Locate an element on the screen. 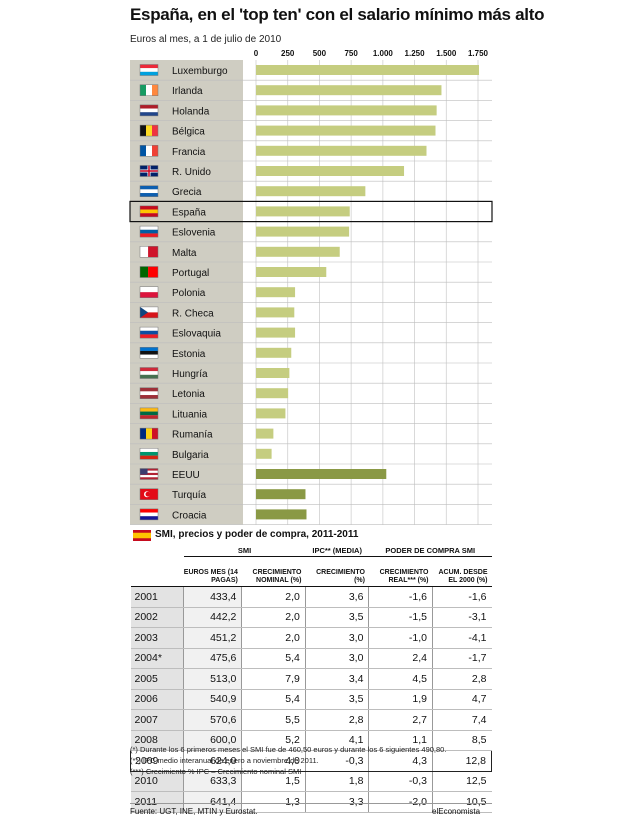 This screenshot has width=630, height=819. value-cell: 442,2 is located at coordinates (212, 617).